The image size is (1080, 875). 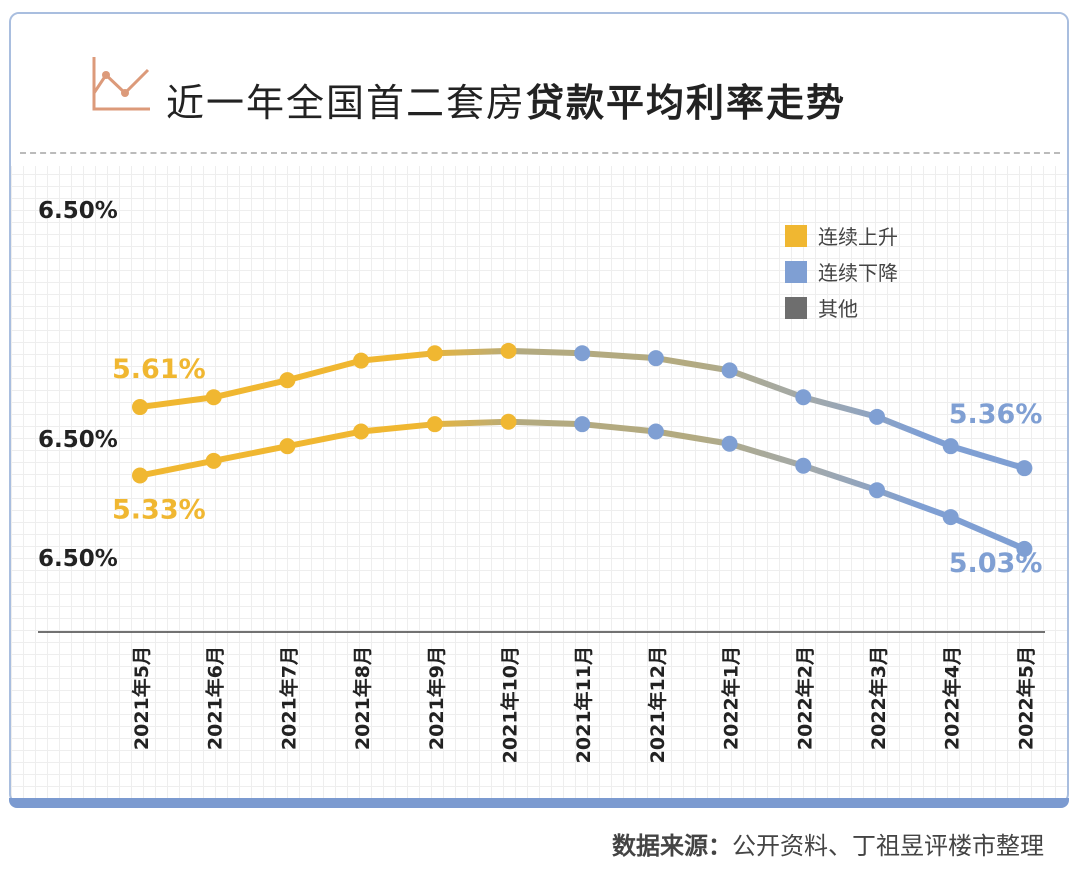 What do you see at coordinates (804, 698) in the screenshot?
I see `x-tick-label: 2022年2月` at bounding box center [804, 698].